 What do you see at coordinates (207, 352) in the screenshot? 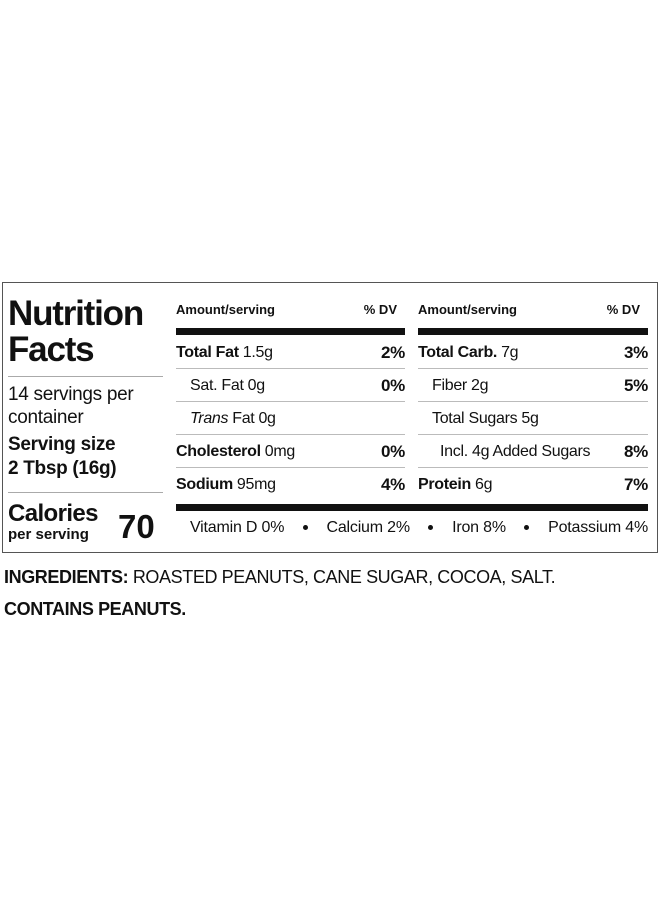
I see `nutrient-name: Total Fat` at bounding box center [207, 352].